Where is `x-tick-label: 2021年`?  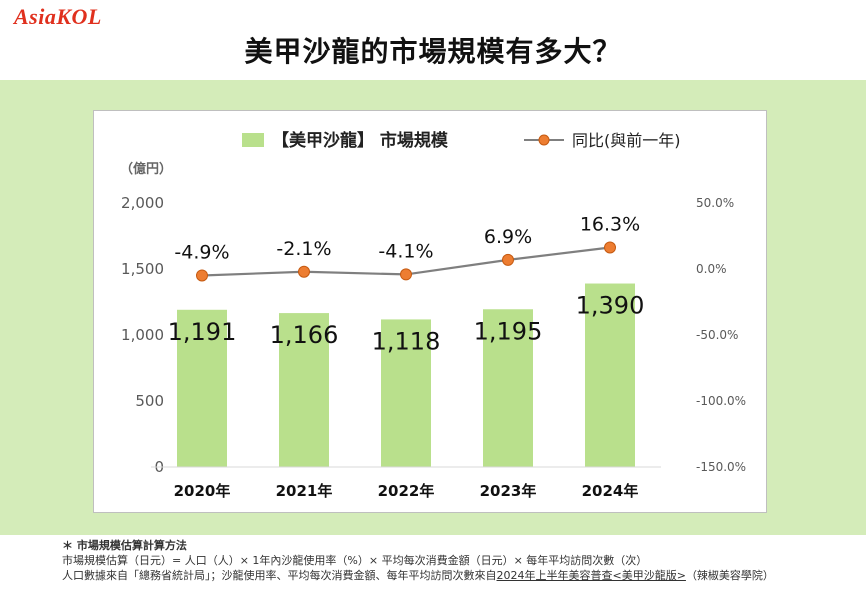 x-tick-label: 2021年 is located at coordinates (304, 491).